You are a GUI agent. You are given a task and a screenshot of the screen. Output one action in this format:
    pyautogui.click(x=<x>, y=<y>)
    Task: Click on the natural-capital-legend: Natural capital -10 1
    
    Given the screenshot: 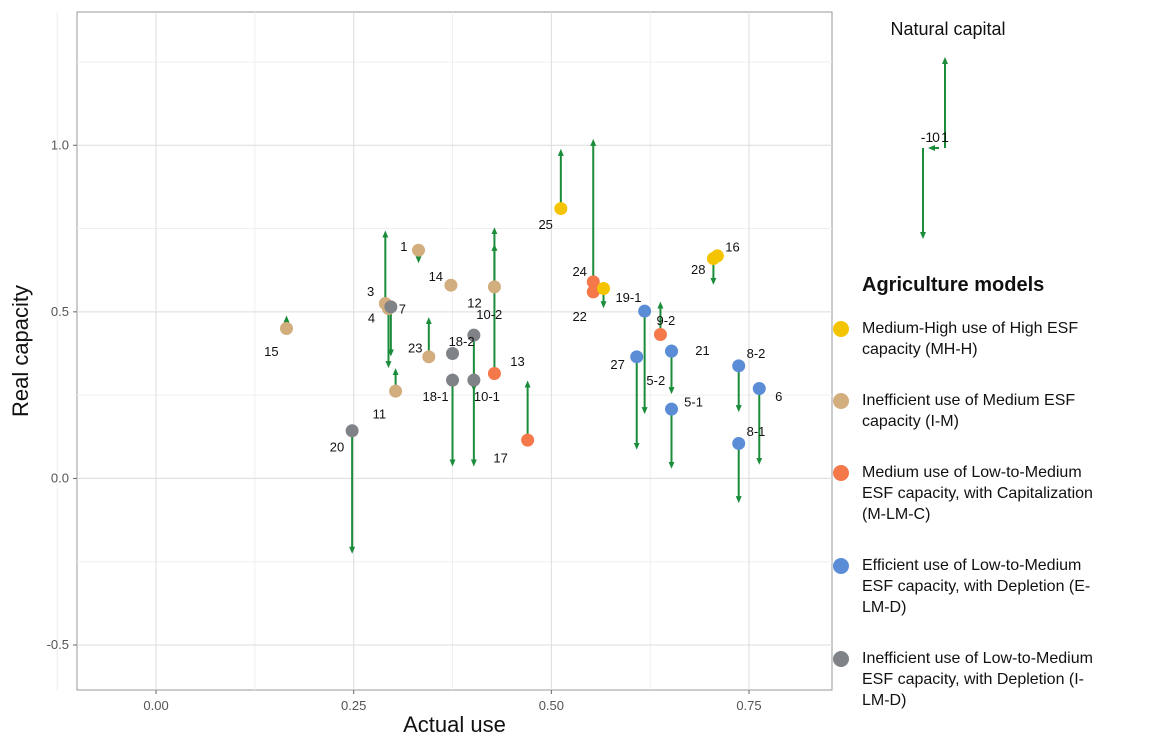 What is the action you would take?
    pyautogui.click(x=948, y=129)
    